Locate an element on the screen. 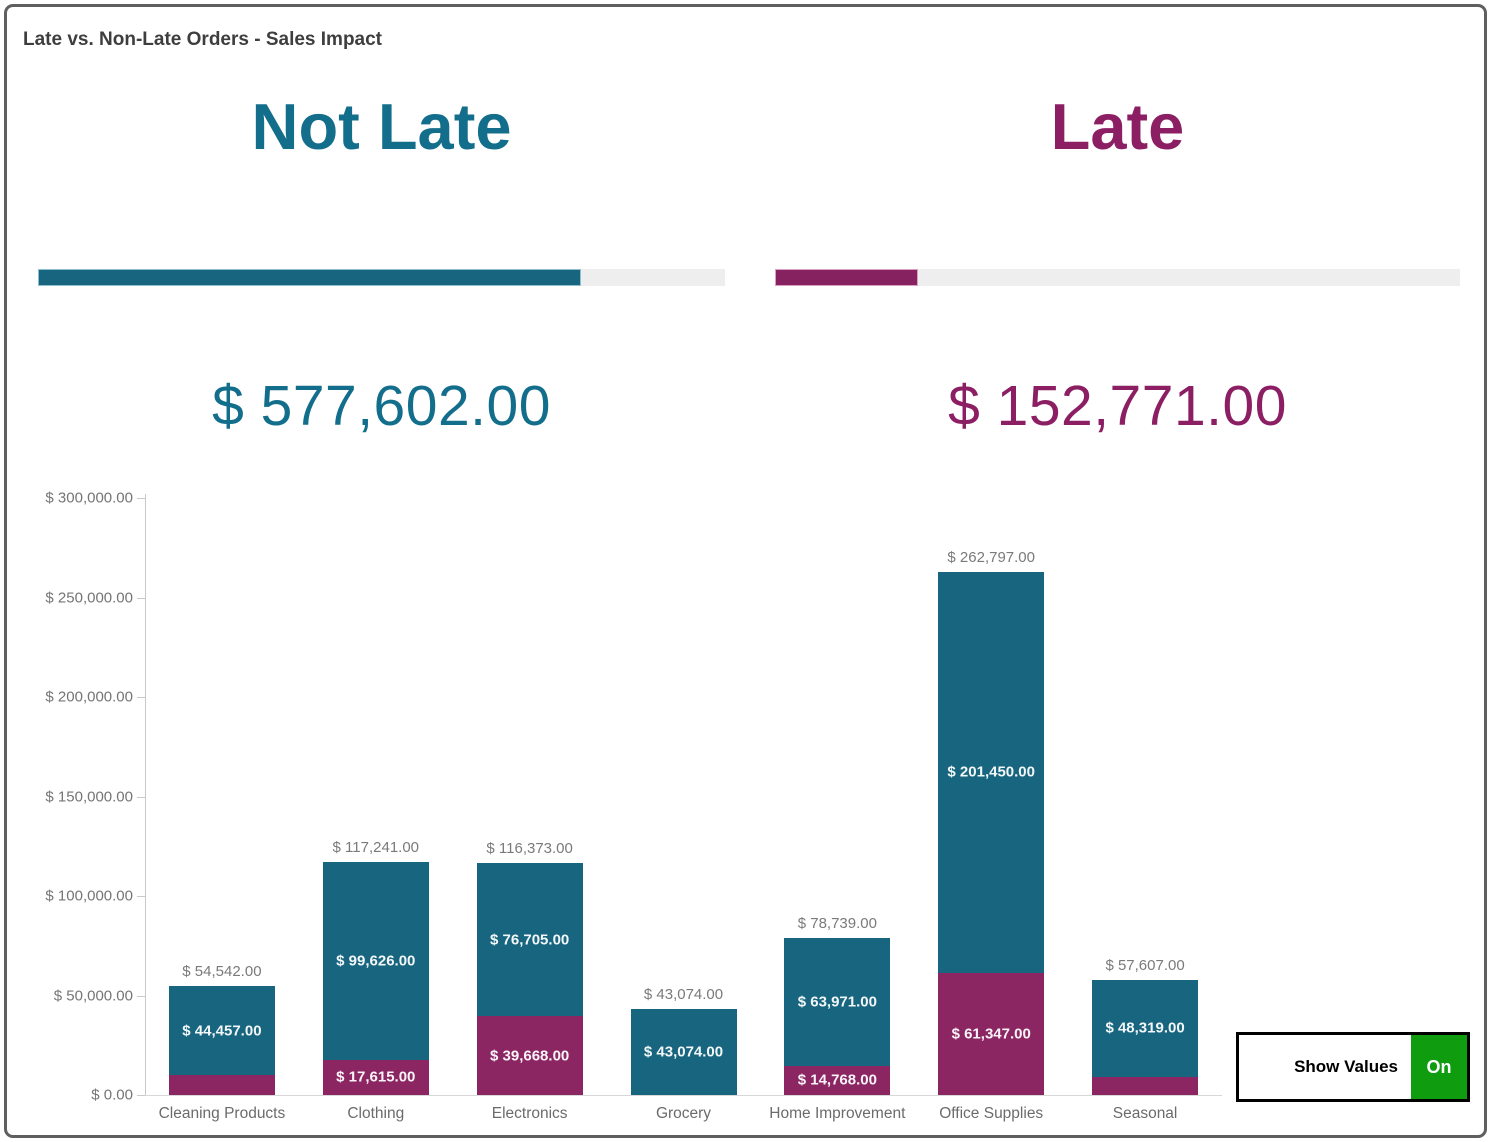 The width and height of the screenshot is (1491, 1142). bar-total-label: $ 54,542.00 is located at coordinates (222, 972).